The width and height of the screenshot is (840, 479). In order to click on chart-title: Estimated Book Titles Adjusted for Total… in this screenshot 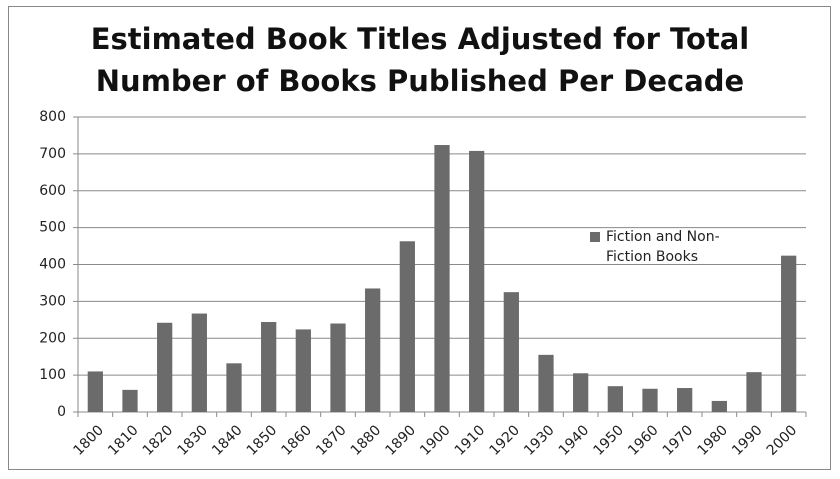, I will do `click(420, 60)`.